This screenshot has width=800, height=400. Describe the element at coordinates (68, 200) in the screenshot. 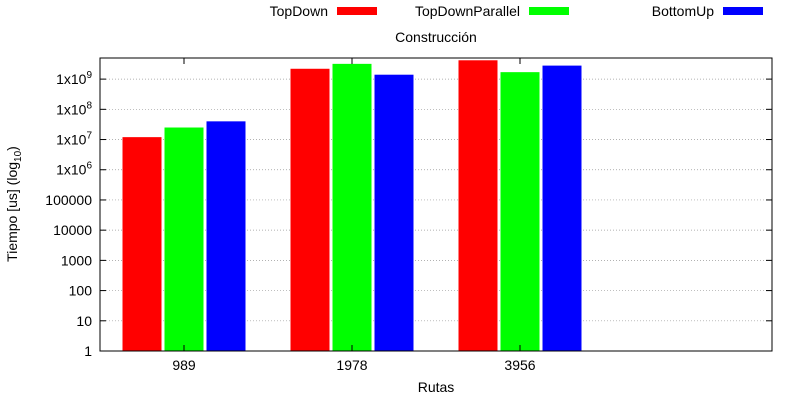

I see `y-tick-label: 100000` at that location.